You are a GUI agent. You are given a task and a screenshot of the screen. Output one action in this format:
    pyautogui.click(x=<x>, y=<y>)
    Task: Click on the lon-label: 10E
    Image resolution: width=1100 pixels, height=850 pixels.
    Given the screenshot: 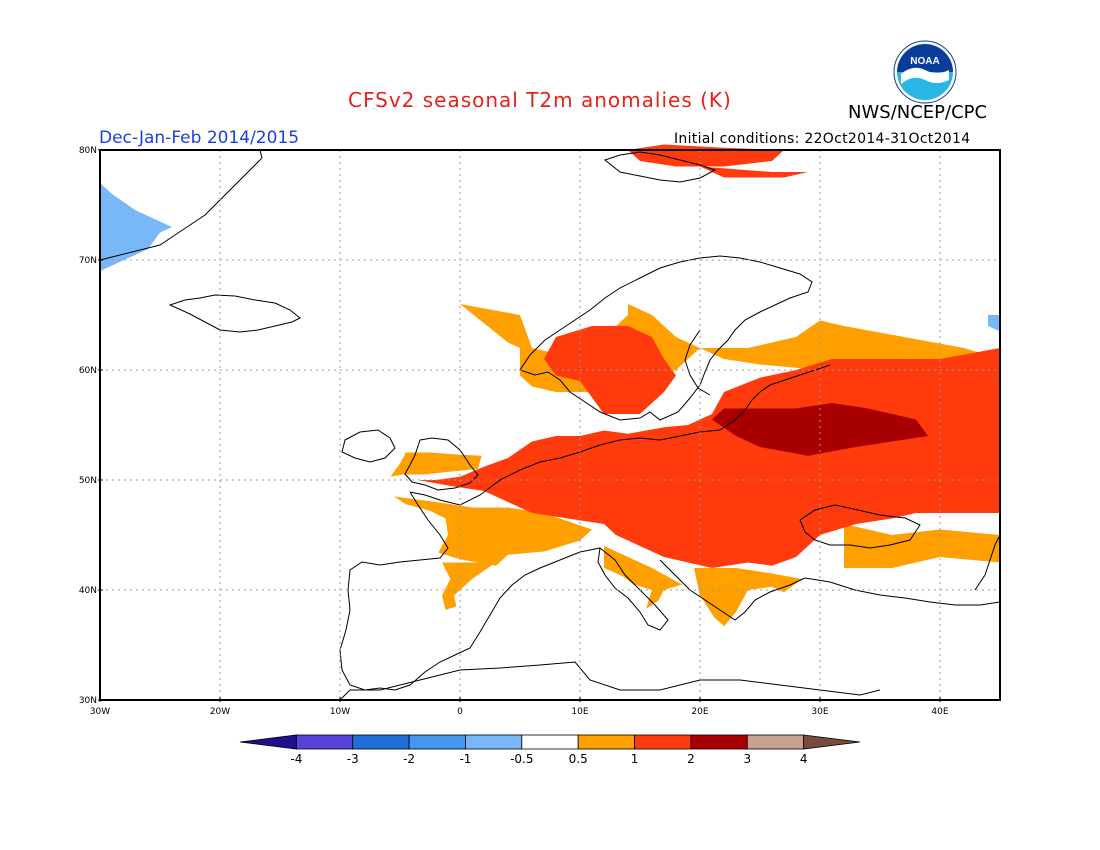 What is the action you would take?
    pyautogui.click(x=579, y=712)
    